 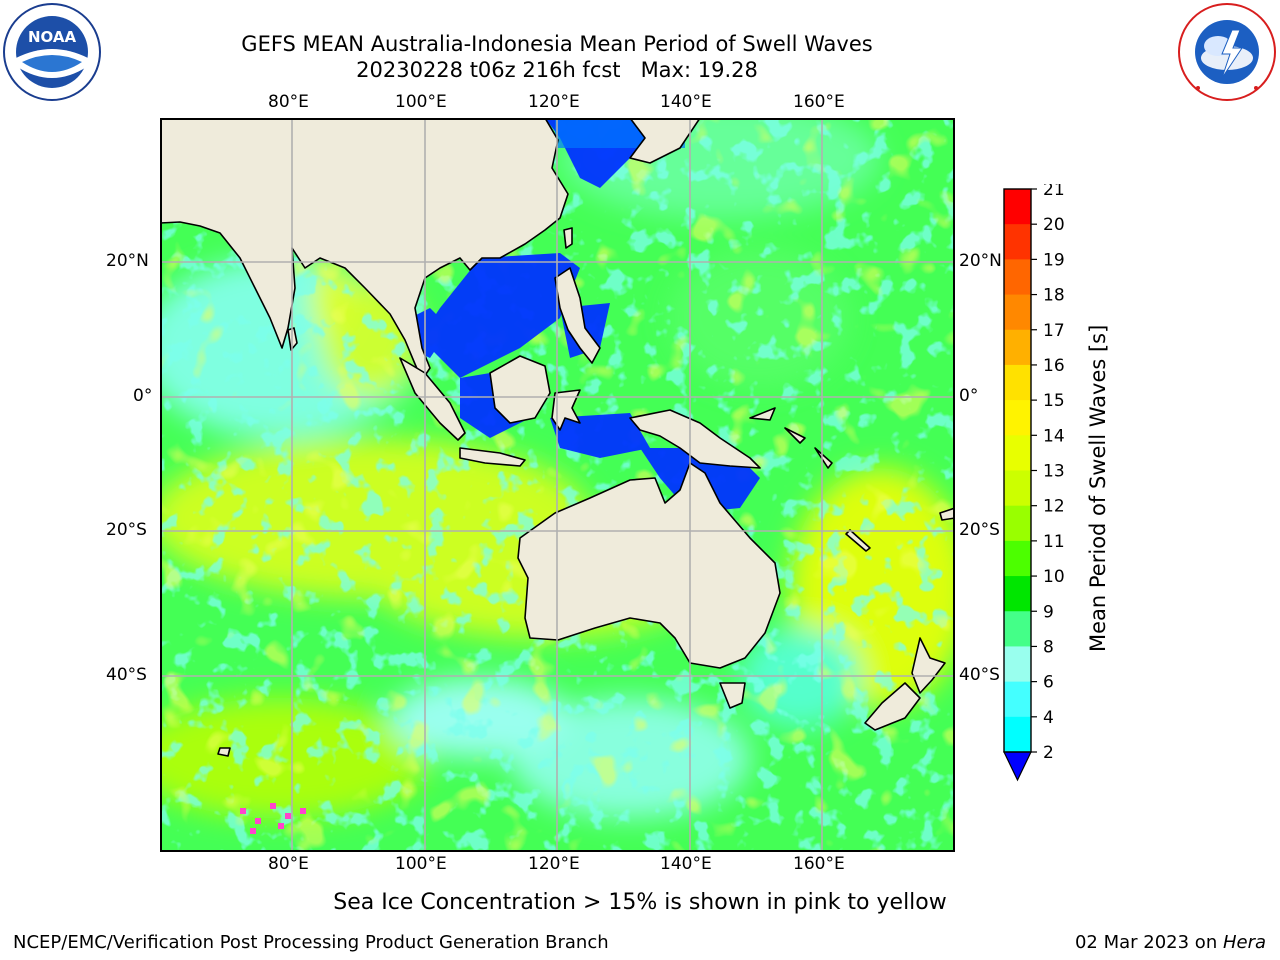 What do you see at coordinates (143, 396) in the screenshot?
I see `lat-tick-left-0: 0°` at bounding box center [143, 396].